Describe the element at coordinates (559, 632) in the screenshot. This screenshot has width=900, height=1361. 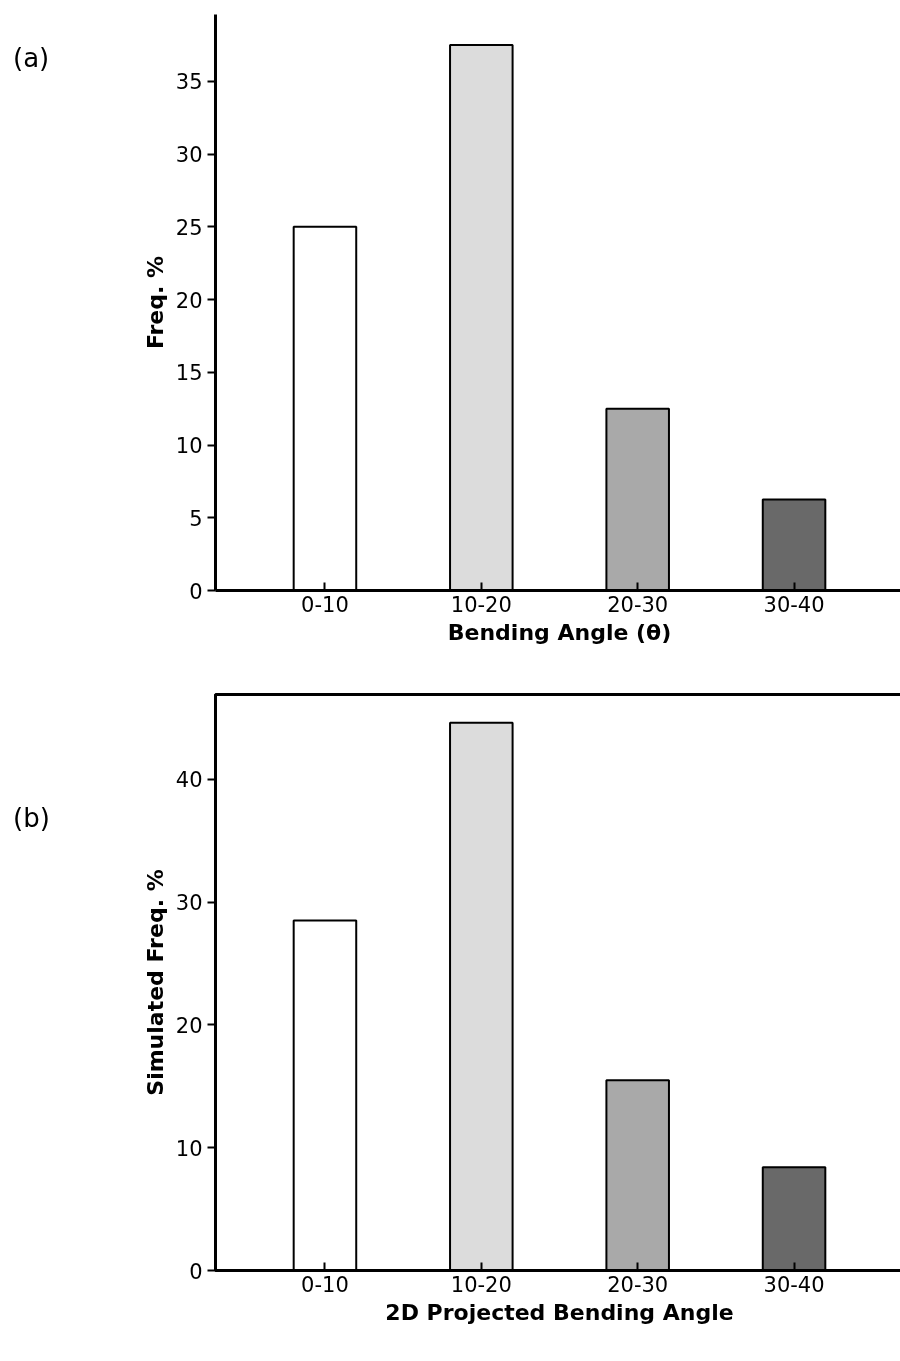
I see `x-axis-title: Bending Angle (θ)` at that location.